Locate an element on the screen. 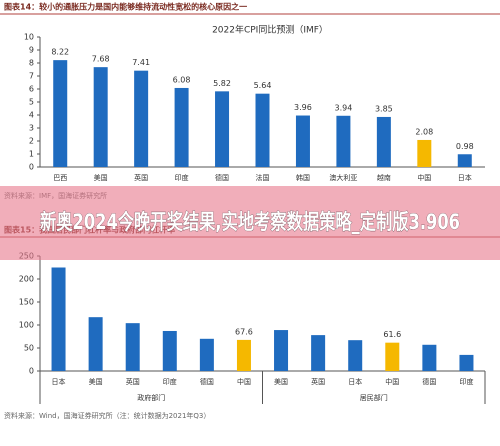  chart-title: 2022年CPI同比预测（IMF） is located at coordinates (270, 30).